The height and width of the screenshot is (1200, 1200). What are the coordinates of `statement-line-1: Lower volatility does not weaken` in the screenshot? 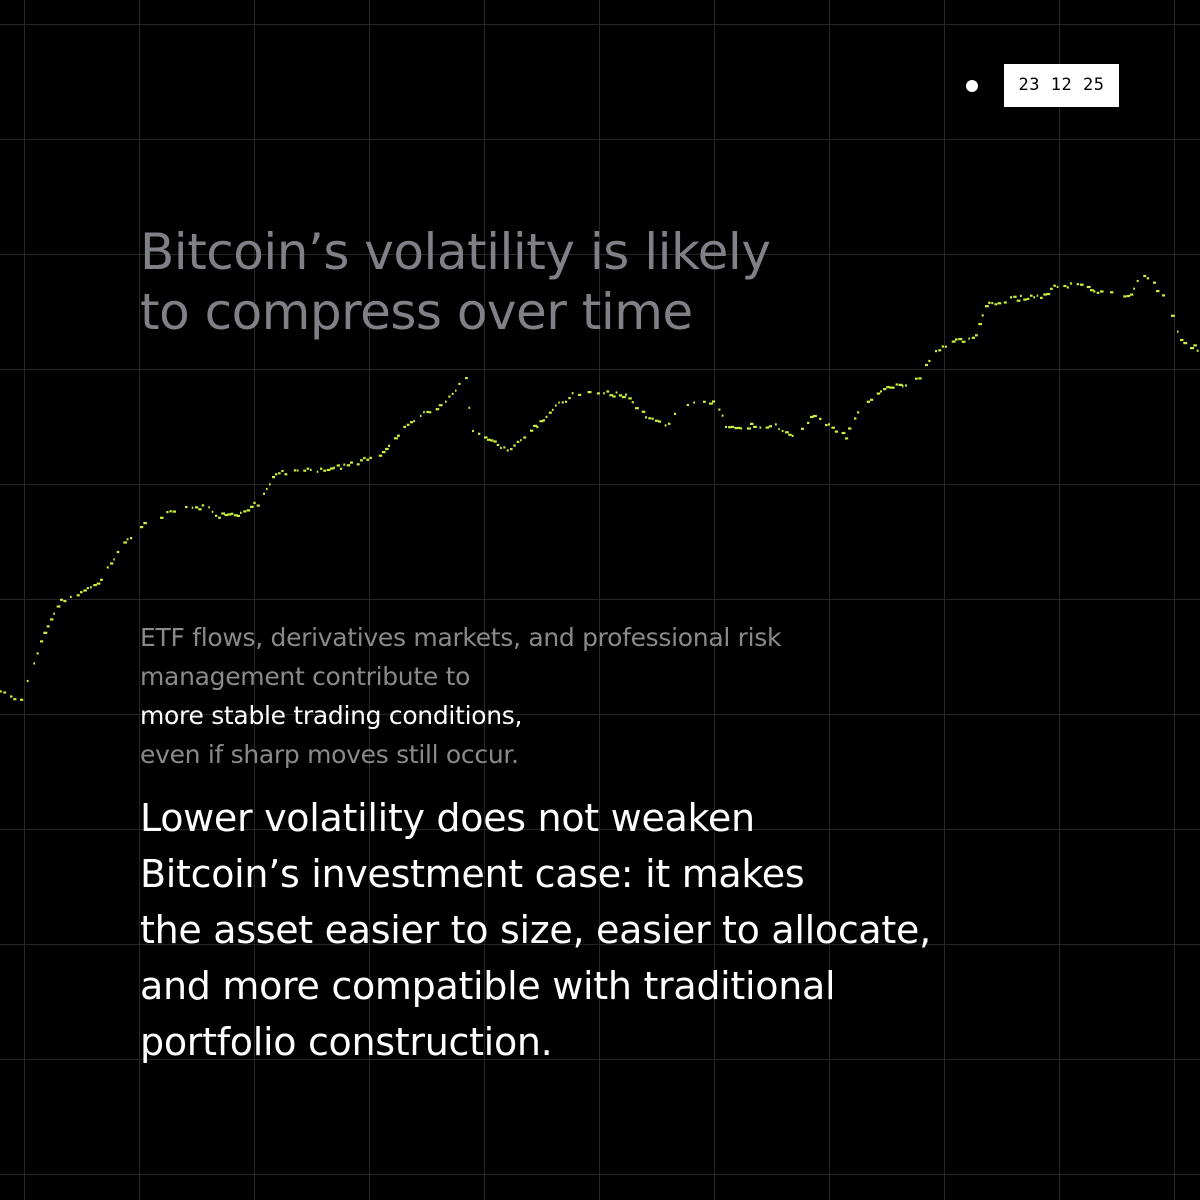 It's located at (447, 818).